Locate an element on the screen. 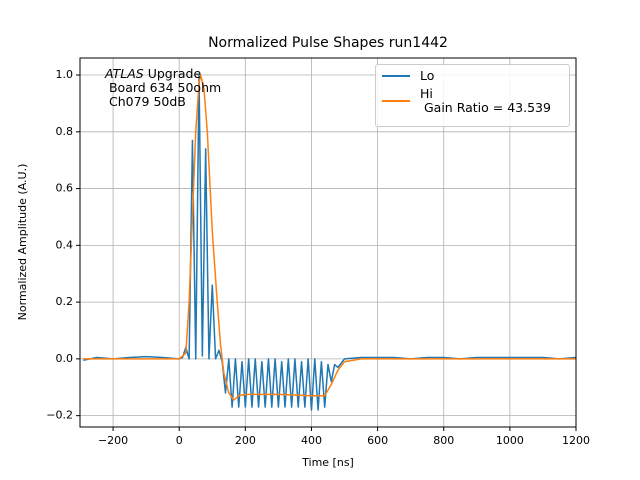  legend-label: Hi Gain Ratio = 43.539 is located at coordinates (485, 100).